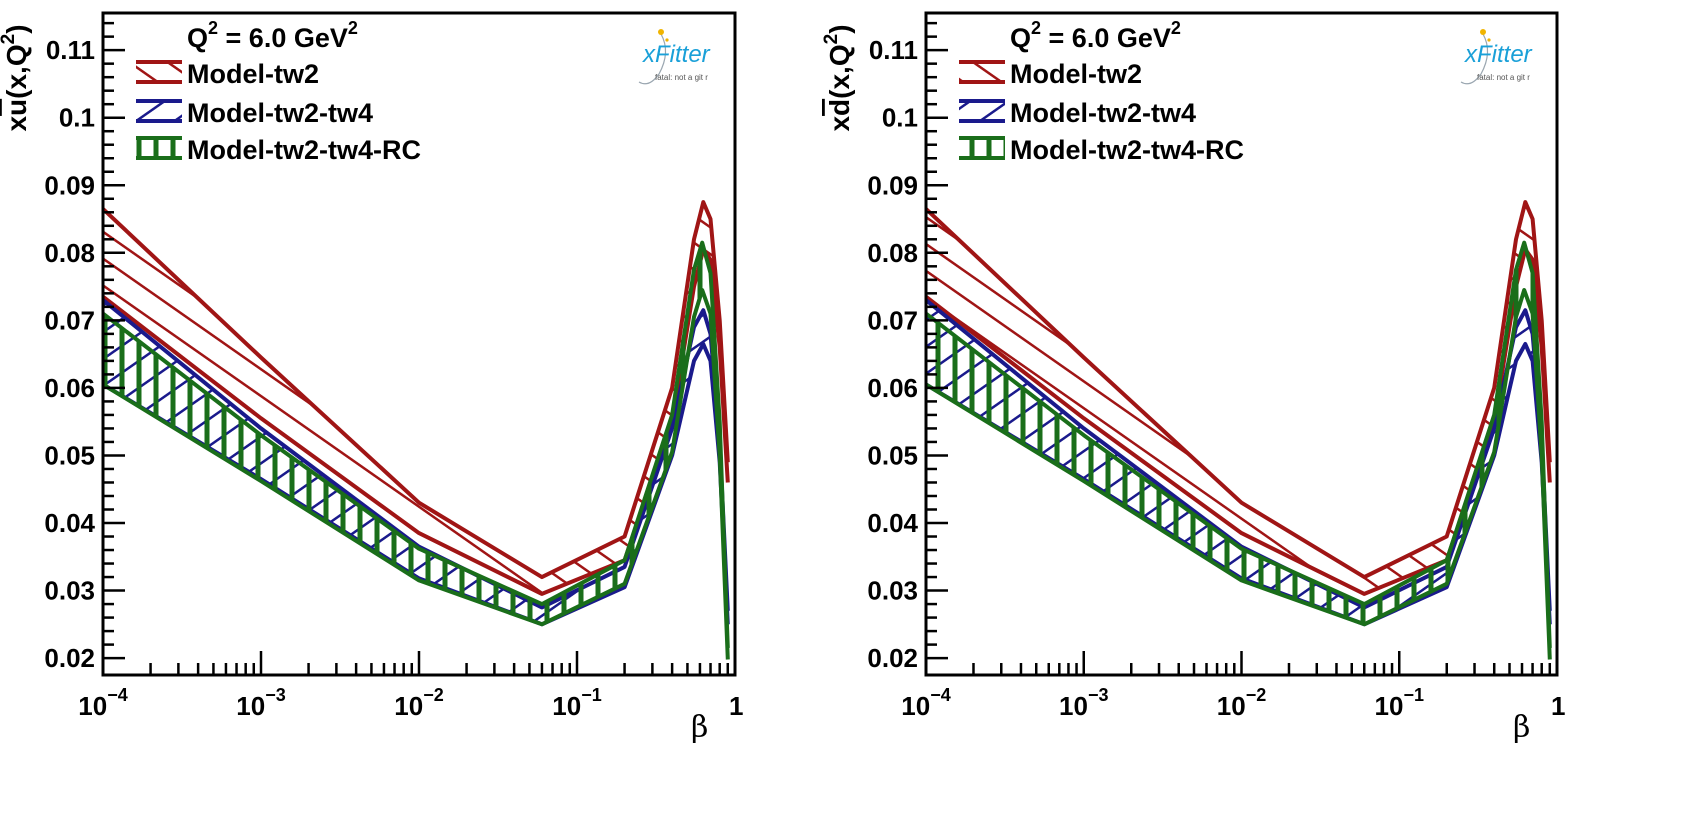 This screenshot has height=814, width=1705. What do you see at coordinates (16, 77) in the screenshot?
I see `y-axis-label: xu(x,Q2)` at bounding box center [16, 77].